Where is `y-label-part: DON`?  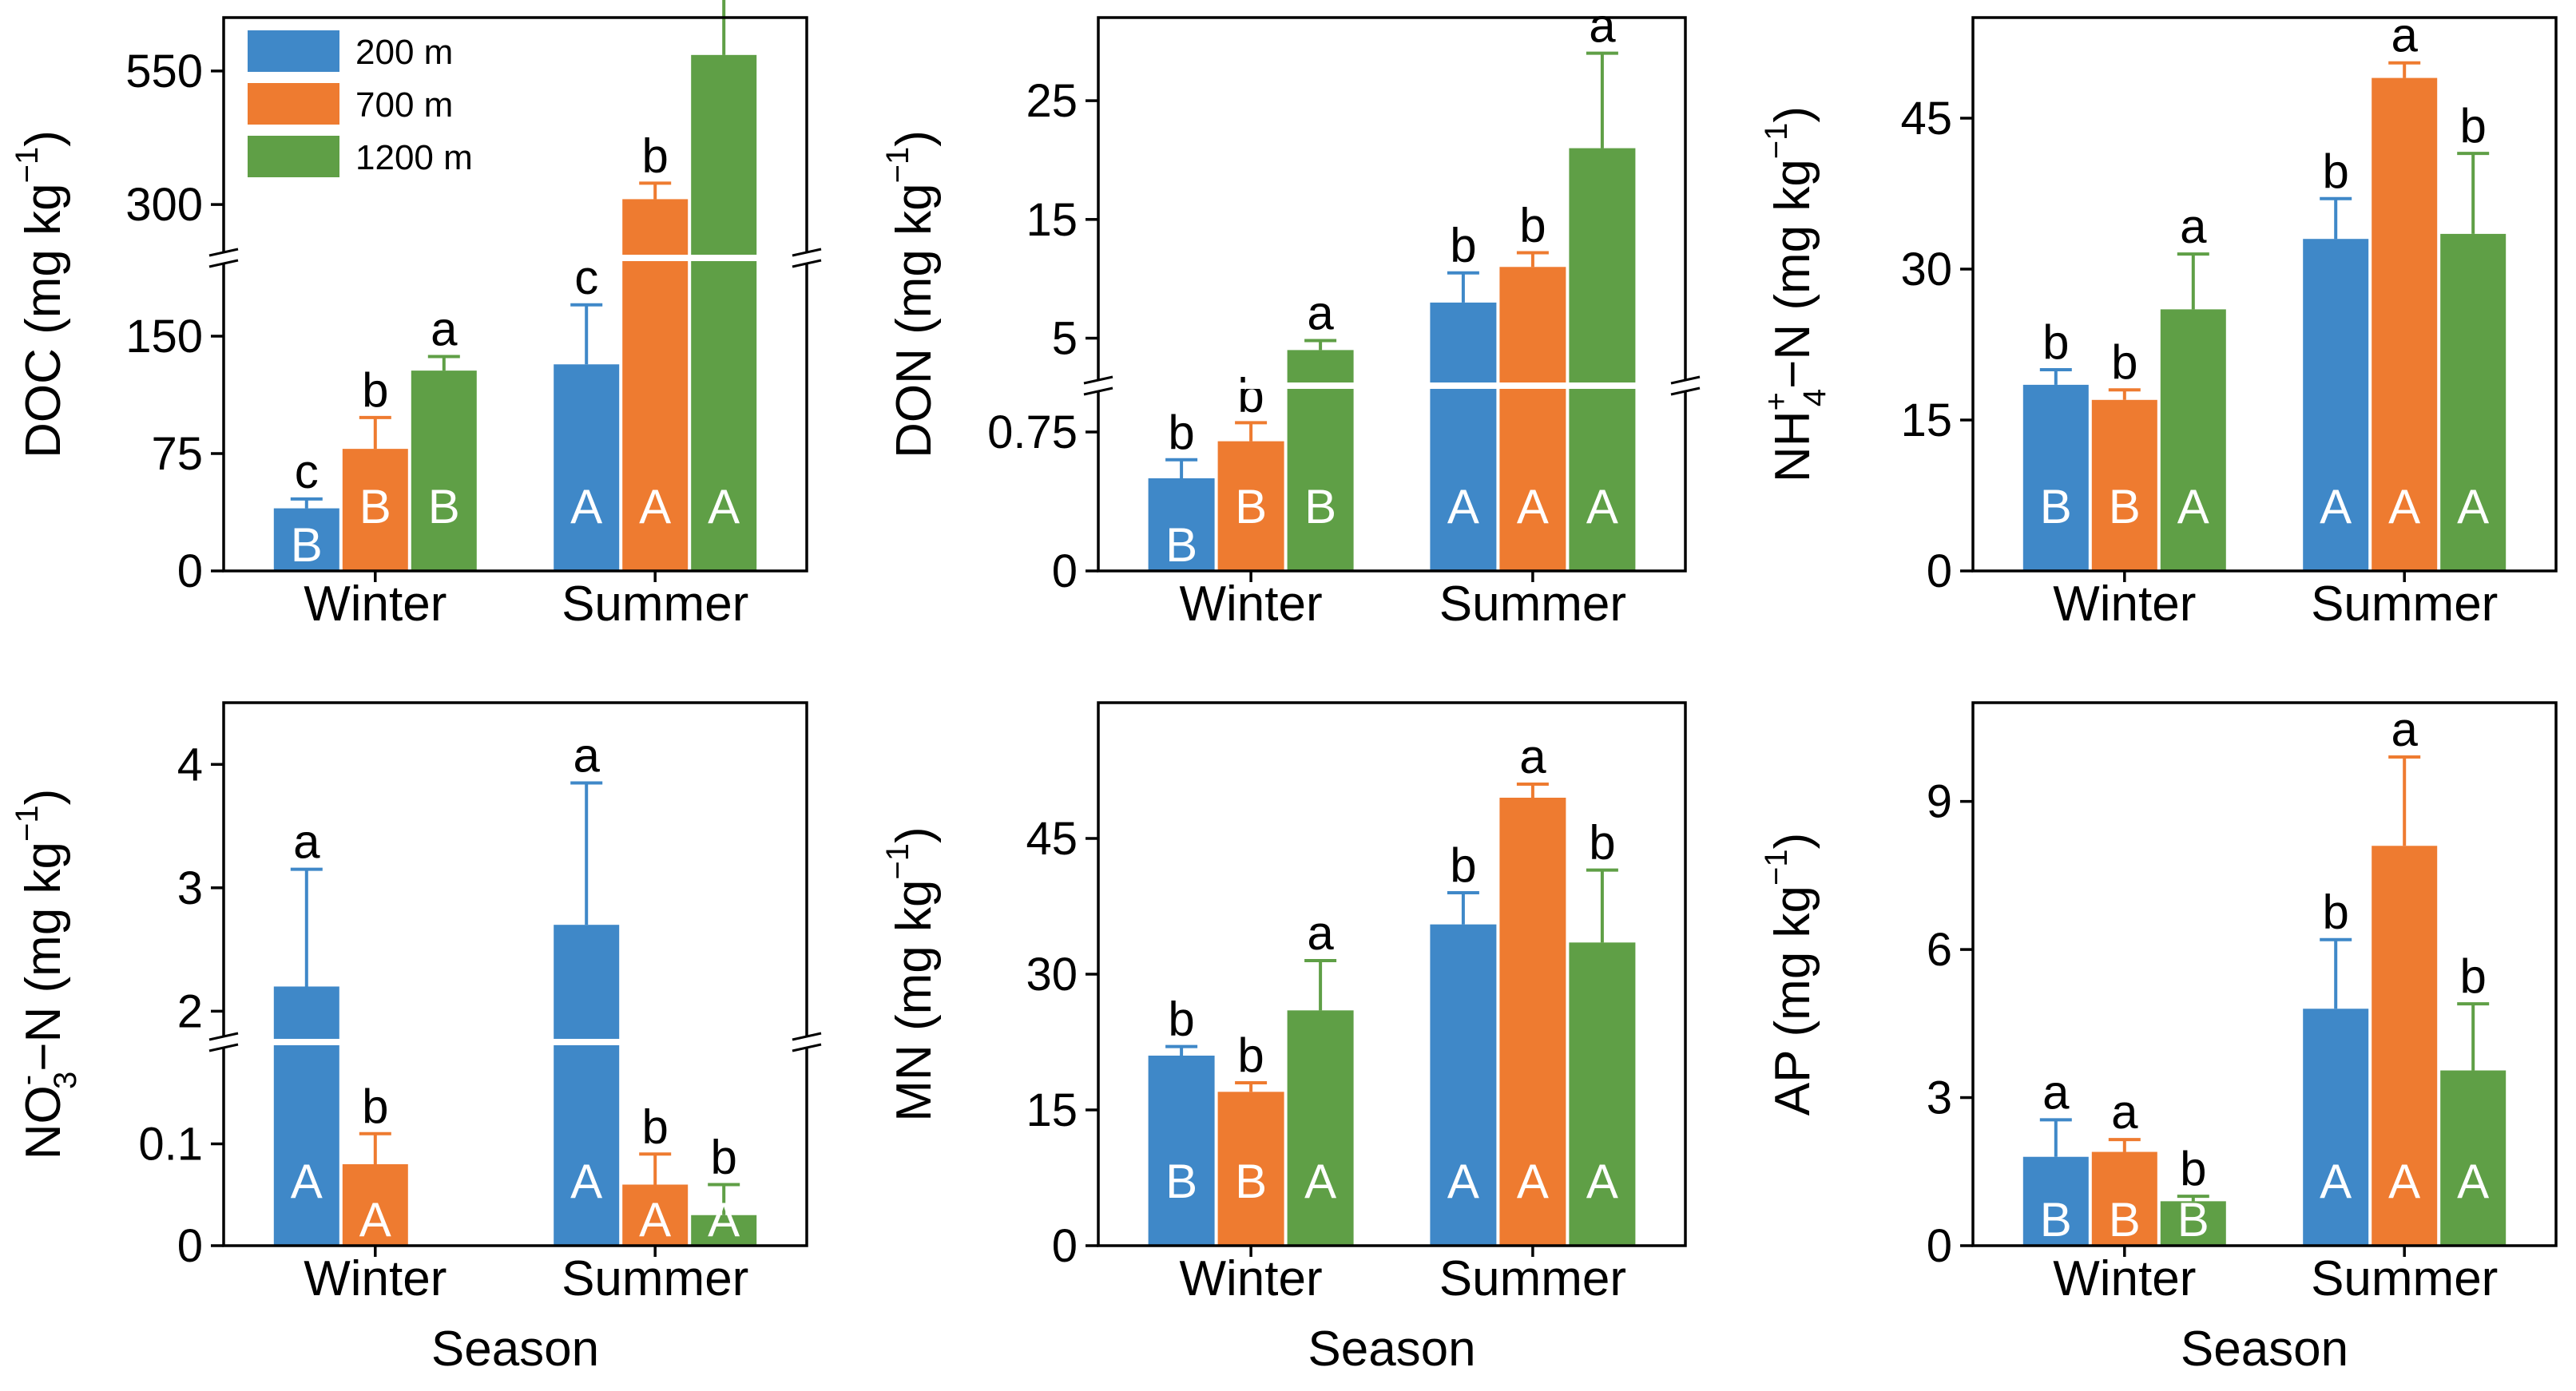
y-label-part: DON is located at coordinates (914, 403).